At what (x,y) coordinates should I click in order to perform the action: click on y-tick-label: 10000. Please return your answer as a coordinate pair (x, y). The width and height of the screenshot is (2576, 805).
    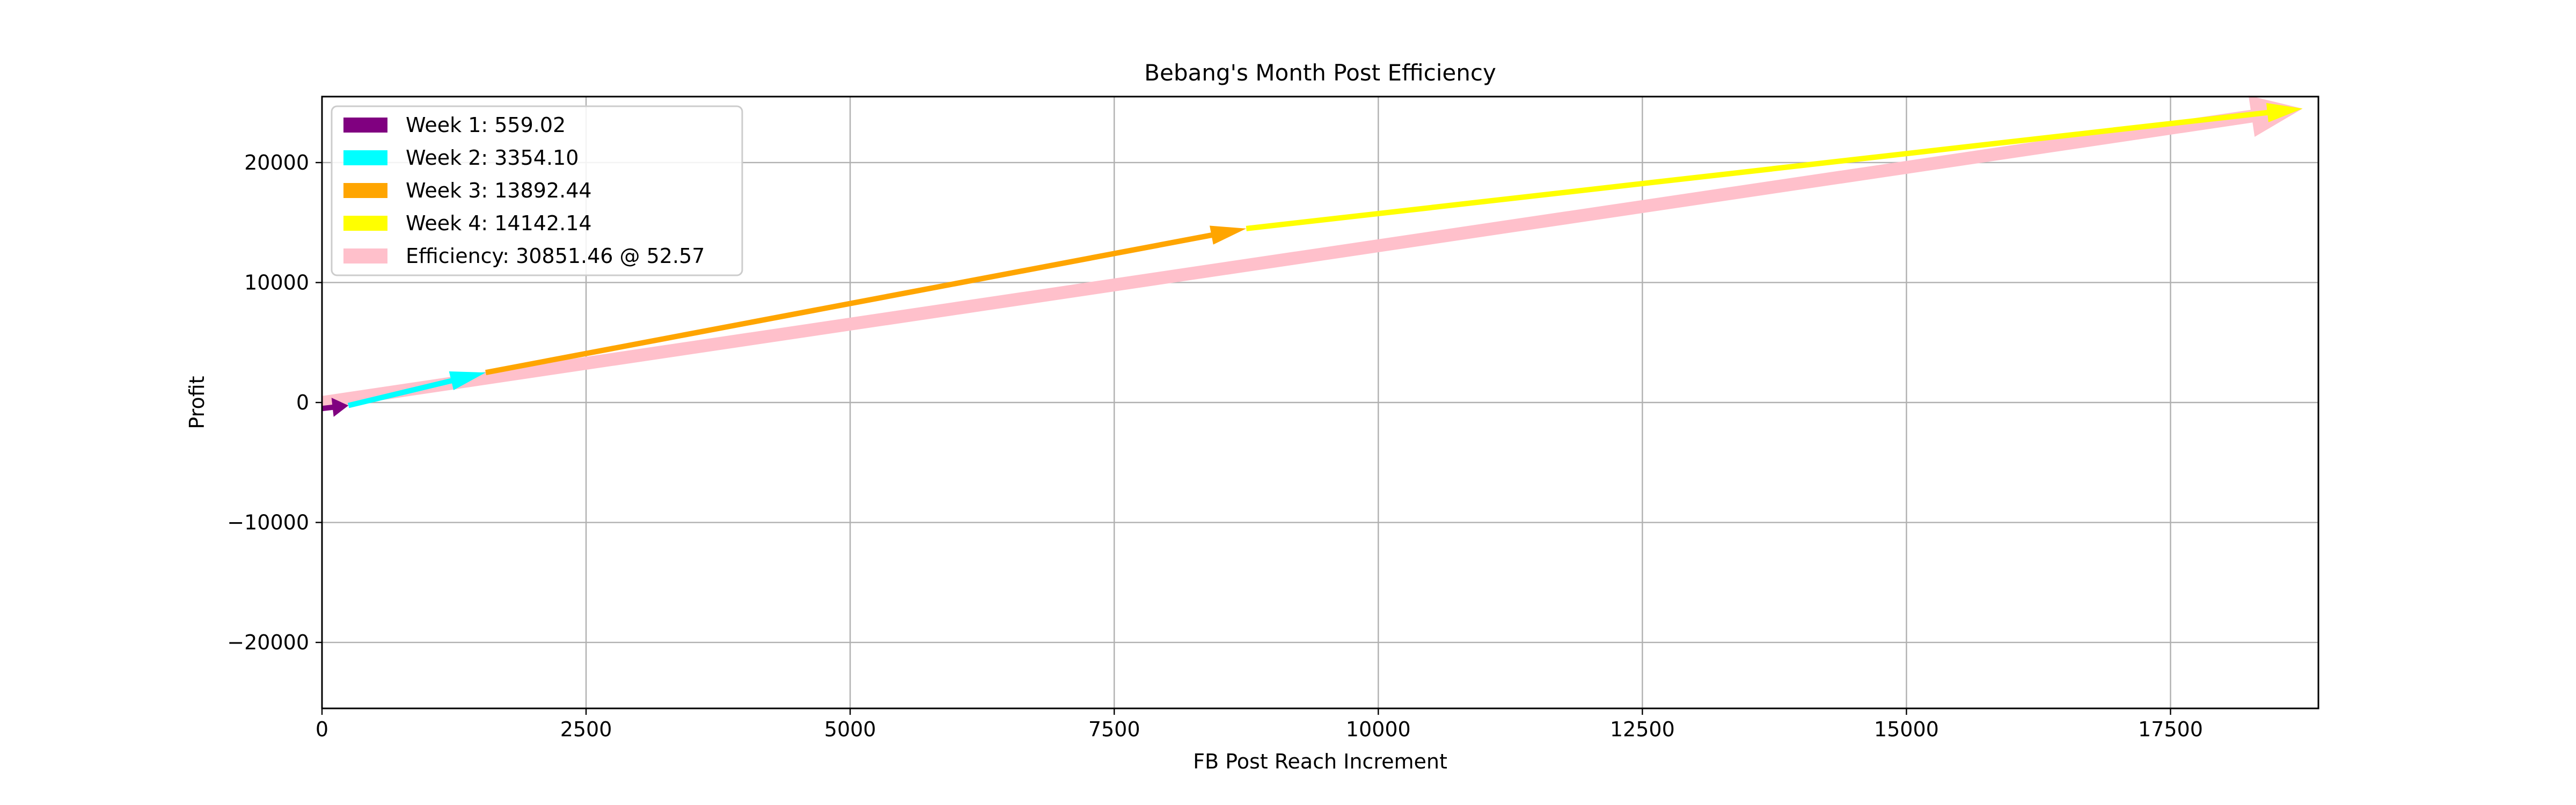
    Looking at the image, I should click on (276, 282).